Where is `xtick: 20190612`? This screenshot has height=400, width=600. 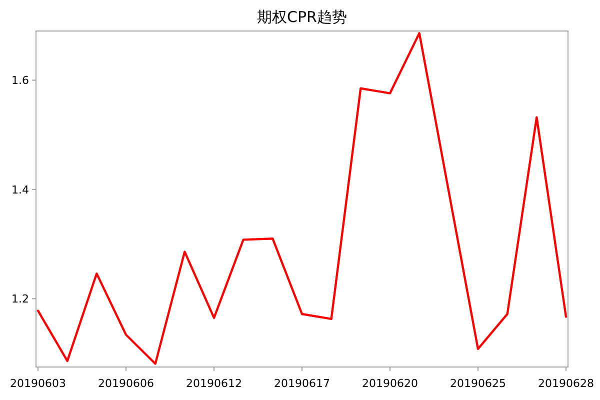
xtick: 20190612 is located at coordinates (214, 383).